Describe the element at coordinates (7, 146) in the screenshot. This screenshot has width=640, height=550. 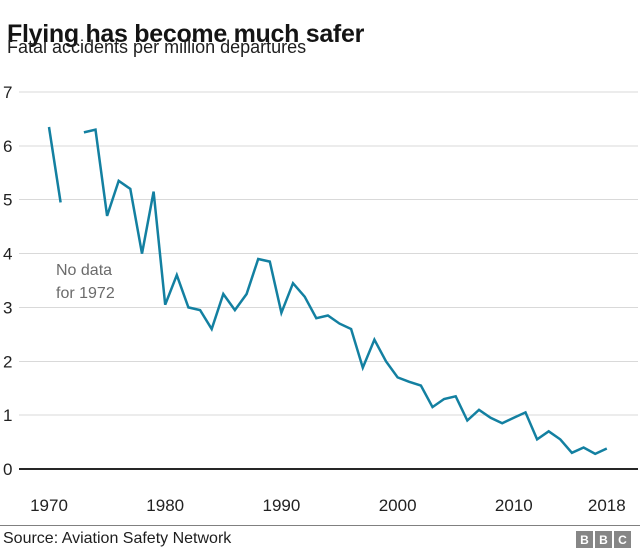
I see `y-tick-label-6: 6` at that location.